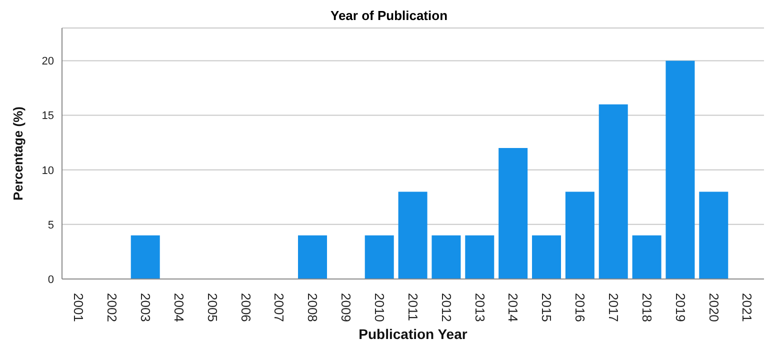 This screenshot has width=778, height=351. Describe the element at coordinates (614, 307) in the screenshot. I see `x-tick-label: 2017` at that location.